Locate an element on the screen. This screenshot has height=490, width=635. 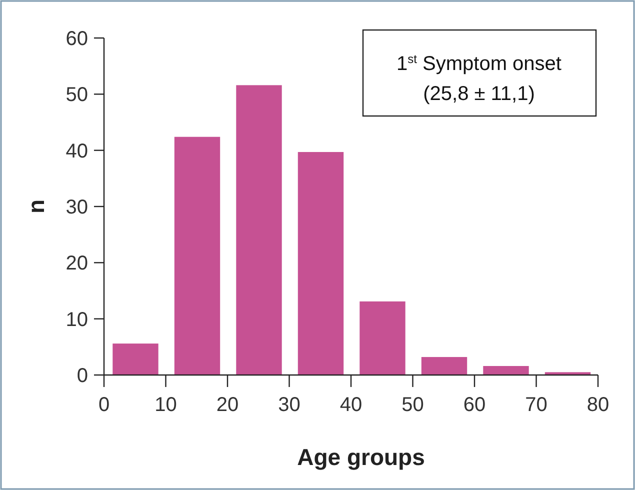
x-tick-label: 60 is located at coordinates (474, 405).